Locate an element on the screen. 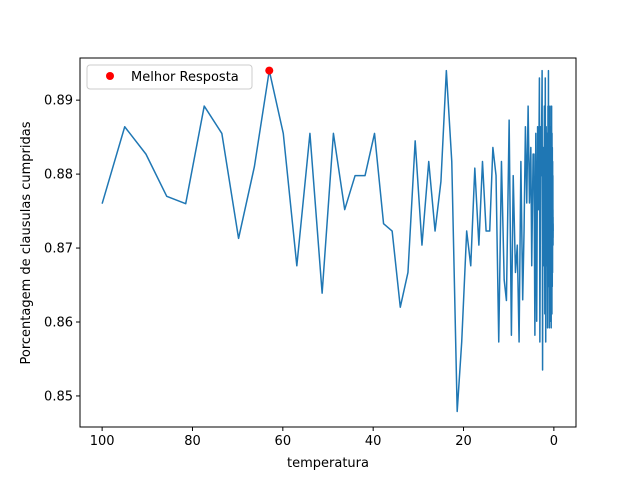 The image size is (640, 480). y-tick-label: 0.86 is located at coordinates (58, 322).